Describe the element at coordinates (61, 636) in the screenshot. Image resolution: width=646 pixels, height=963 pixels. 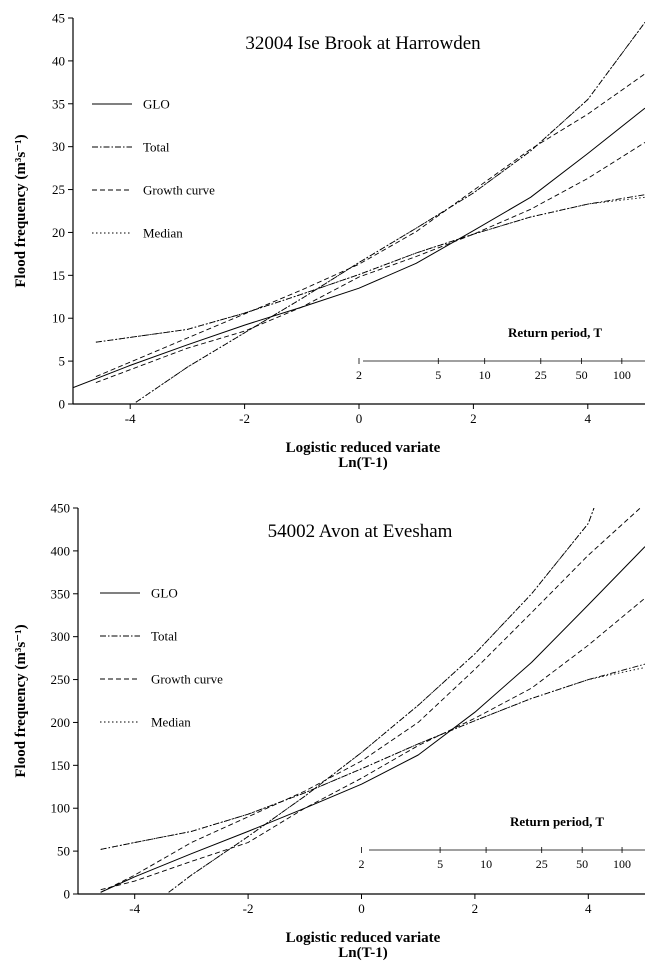
I see `y-tick-label: 300` at that location.